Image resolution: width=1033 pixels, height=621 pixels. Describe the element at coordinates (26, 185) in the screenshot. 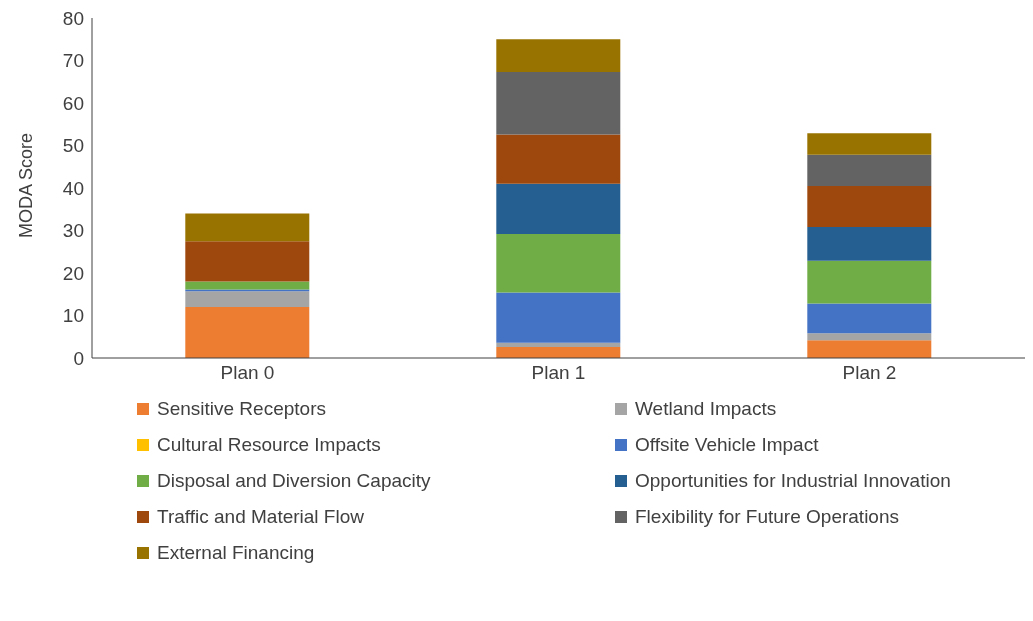

I see `y-axis-title: MODA Score` at that location.